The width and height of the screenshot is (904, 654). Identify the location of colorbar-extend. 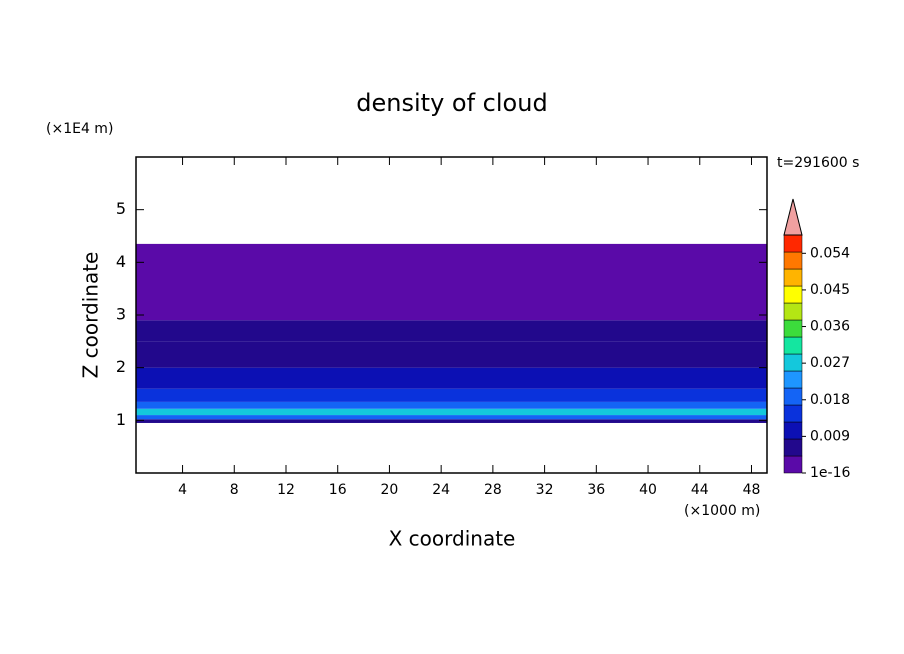
(793, 217).